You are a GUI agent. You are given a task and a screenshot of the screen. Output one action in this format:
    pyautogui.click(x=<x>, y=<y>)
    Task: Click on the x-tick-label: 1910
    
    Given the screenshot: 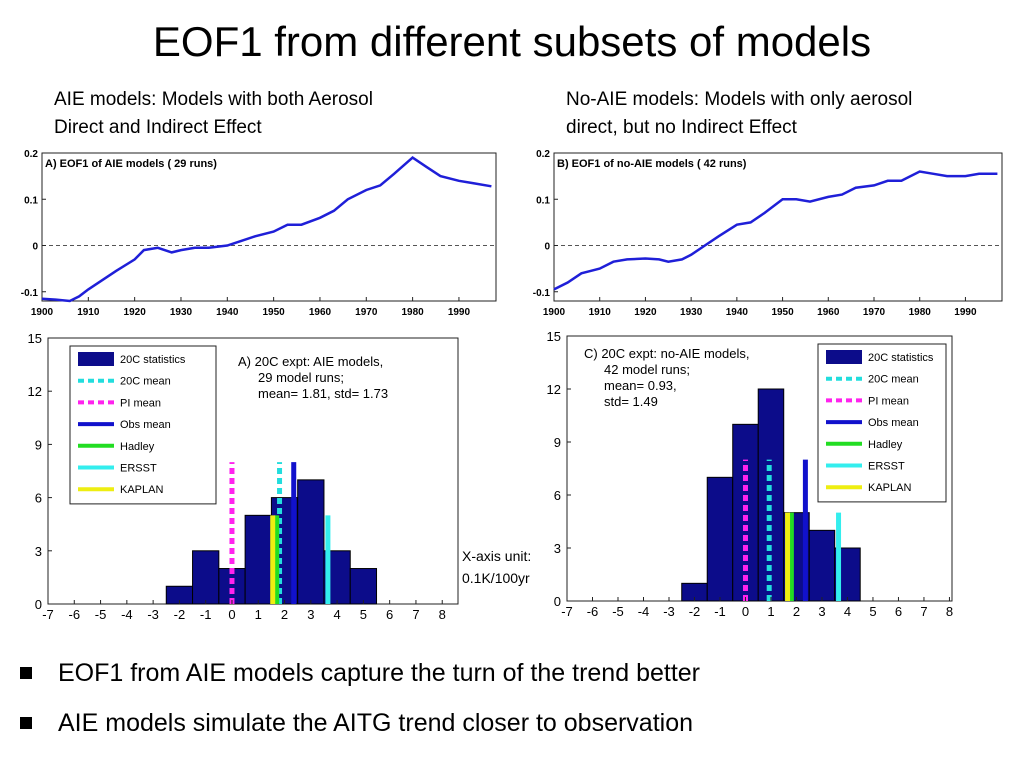 What is the action you would take?
    pyautogui.click(x=600, y=312)
    